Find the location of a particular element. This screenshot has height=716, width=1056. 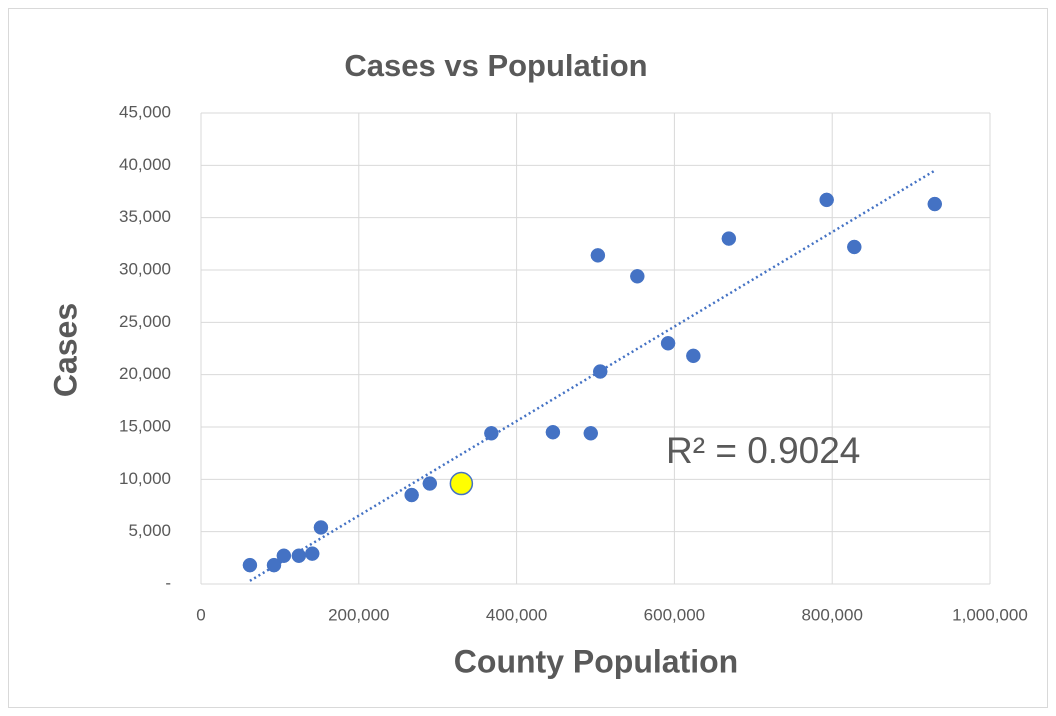

x-tick-label: 600,000 is located at coordinates (674, 614).